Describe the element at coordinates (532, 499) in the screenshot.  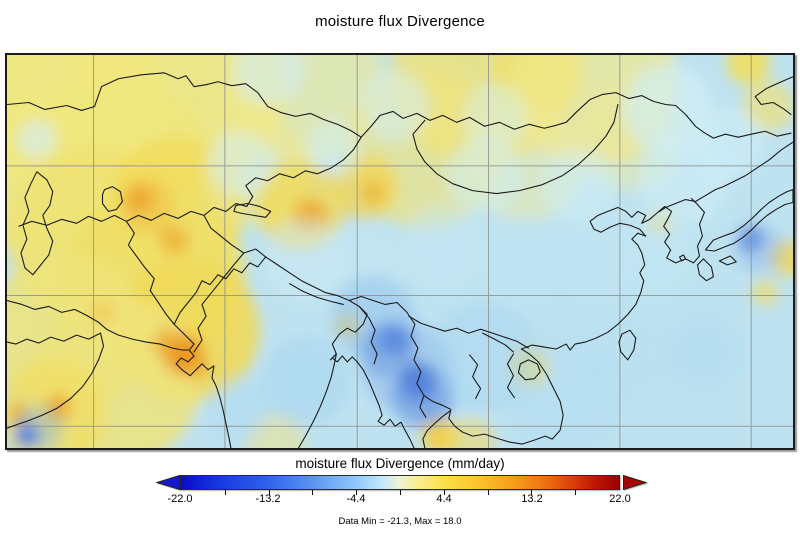
I see `colorbar-tick-label: 13.2` at that location.